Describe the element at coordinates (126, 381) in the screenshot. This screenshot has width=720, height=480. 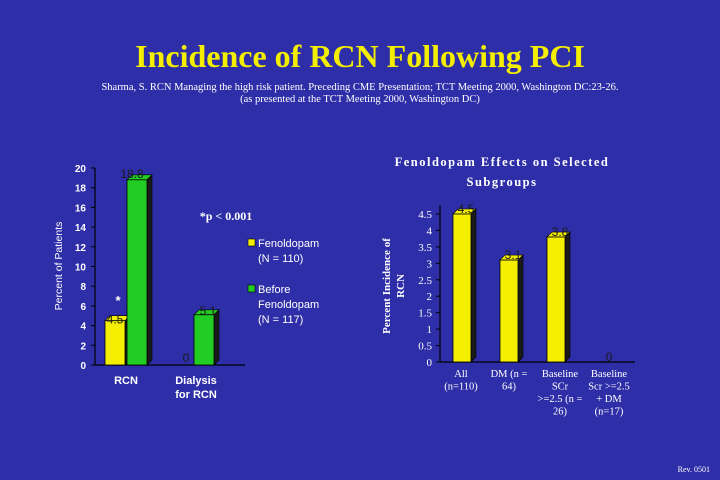
I see `chart1-x-tick-label: RCN` at that location.